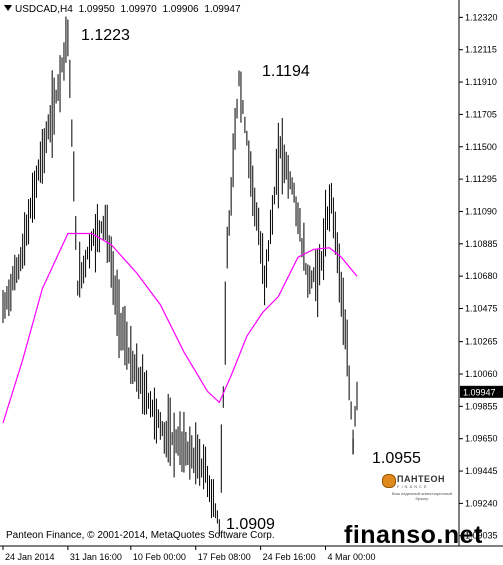 The width and height of the screenshot is (503, 565). Describe the element at coordinates (289, 557) in the screenshot. I see `x-tick-label-4: 24 Feb 16:00` at that location.